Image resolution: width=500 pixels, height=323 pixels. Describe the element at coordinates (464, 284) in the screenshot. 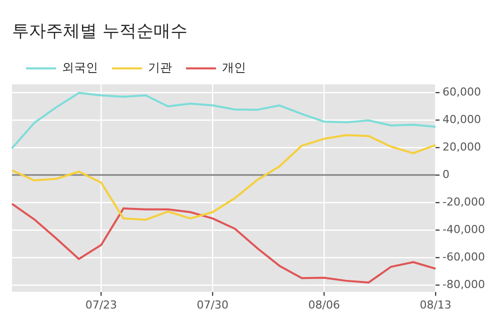

I see `y-tick-label: -80,000` at that location.